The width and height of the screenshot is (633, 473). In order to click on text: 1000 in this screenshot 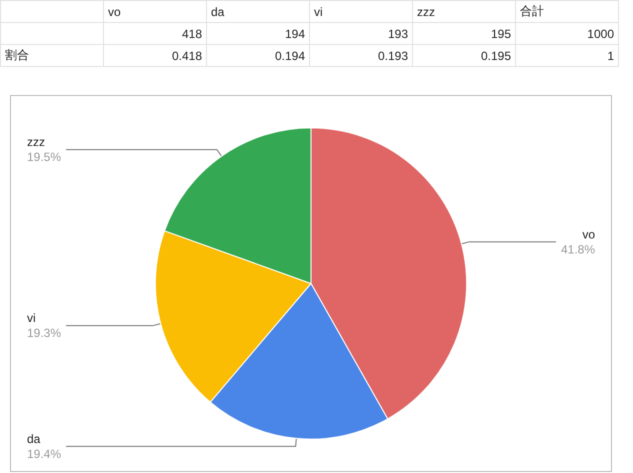, I will do `click(567, 33)`.